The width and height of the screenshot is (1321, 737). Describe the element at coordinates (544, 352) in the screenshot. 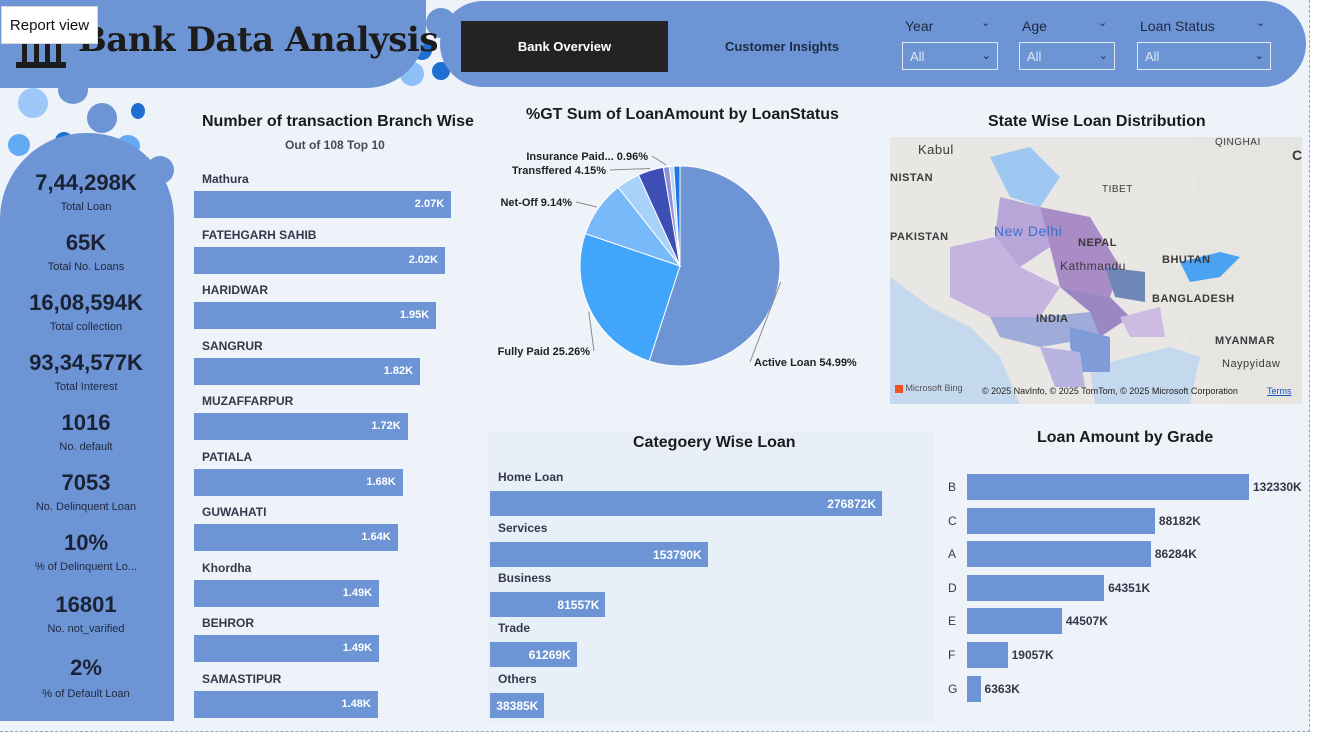

I see `pie-data-label: Fully Paid 25.26%` at that location.